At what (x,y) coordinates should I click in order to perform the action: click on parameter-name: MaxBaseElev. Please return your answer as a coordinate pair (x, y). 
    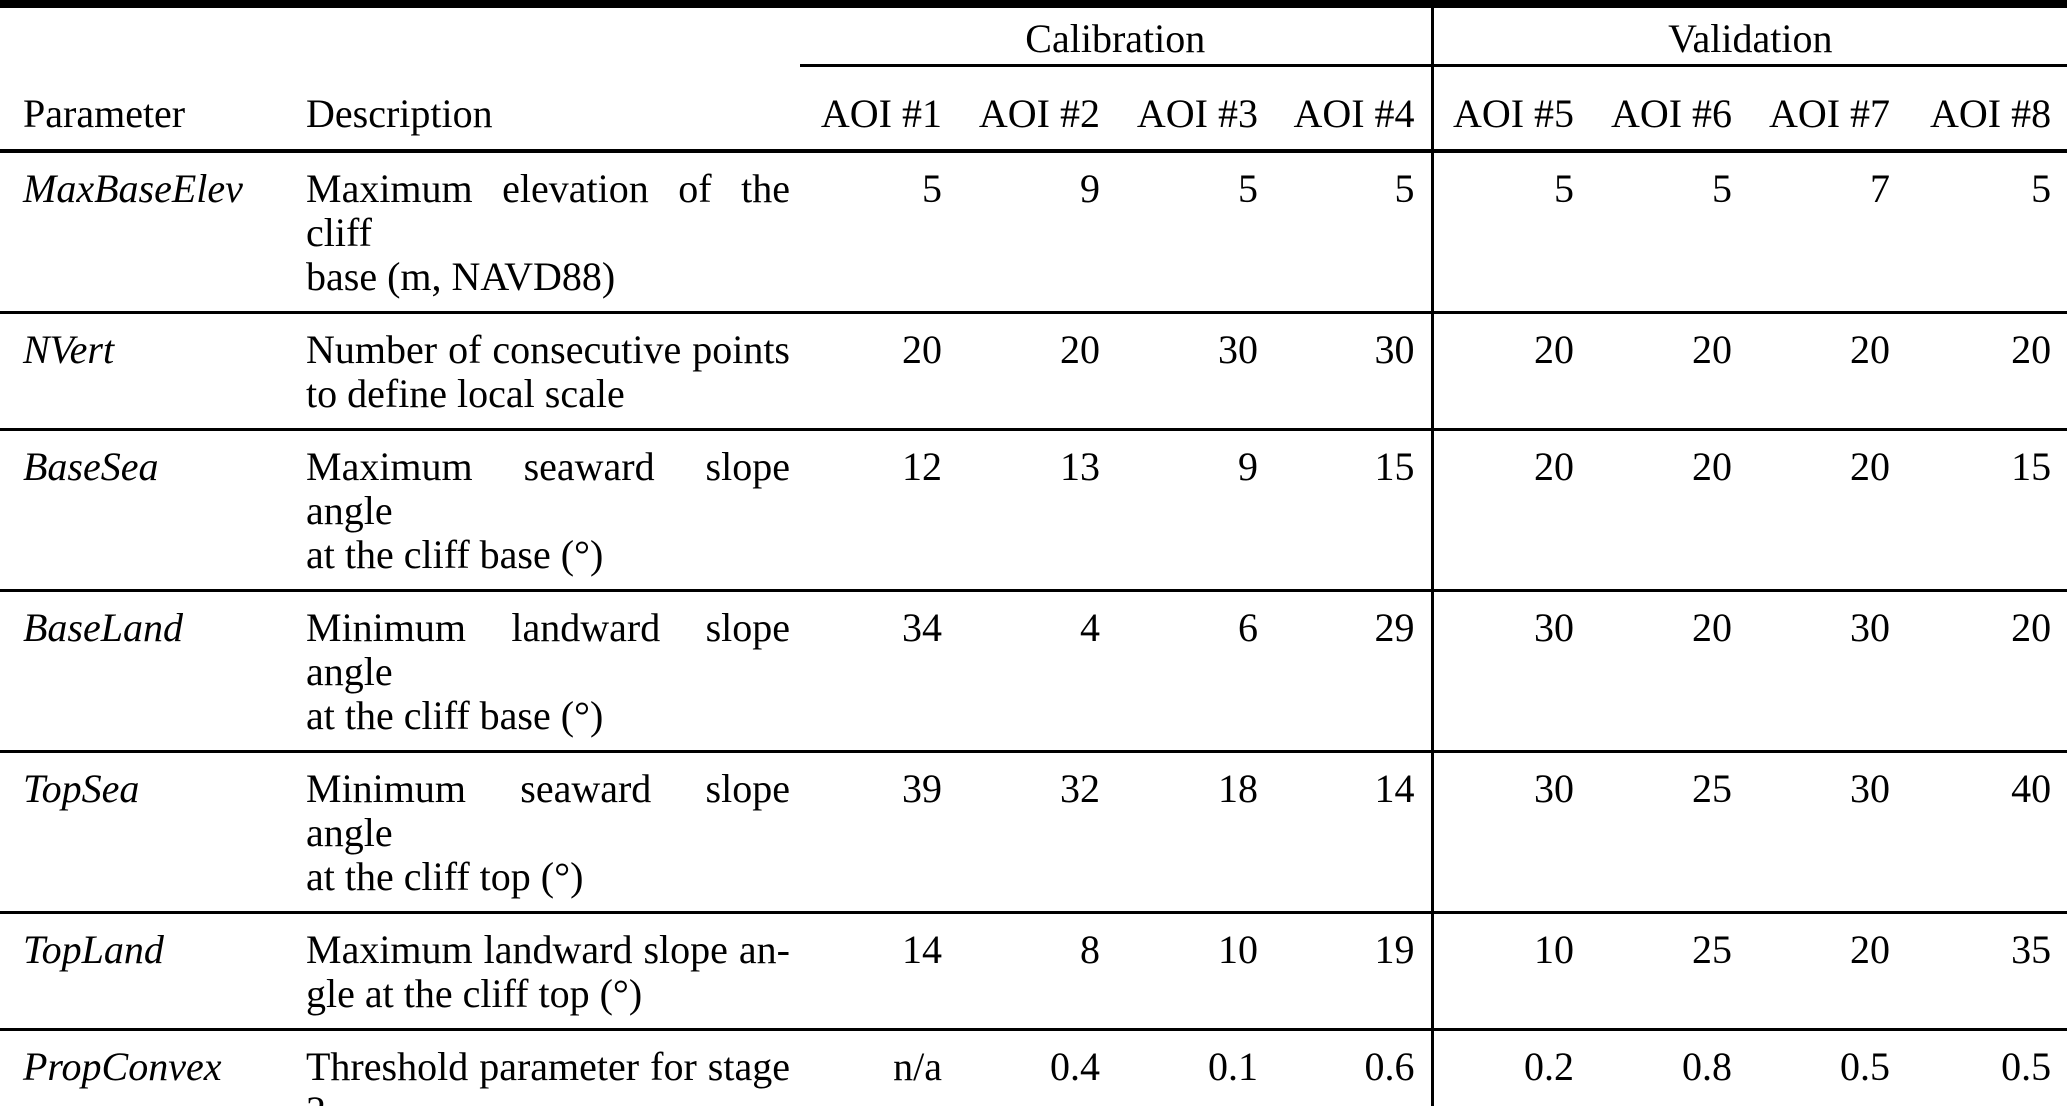
    Looking at the image, I should click on (153, 232).